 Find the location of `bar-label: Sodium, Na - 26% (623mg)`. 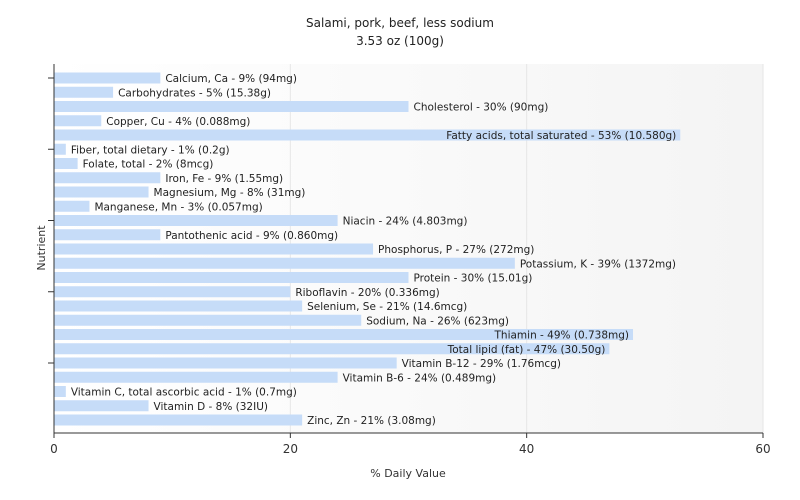

bar-label: Sodium, Na - 26% (623mg) is located at coordinates (437, 321).